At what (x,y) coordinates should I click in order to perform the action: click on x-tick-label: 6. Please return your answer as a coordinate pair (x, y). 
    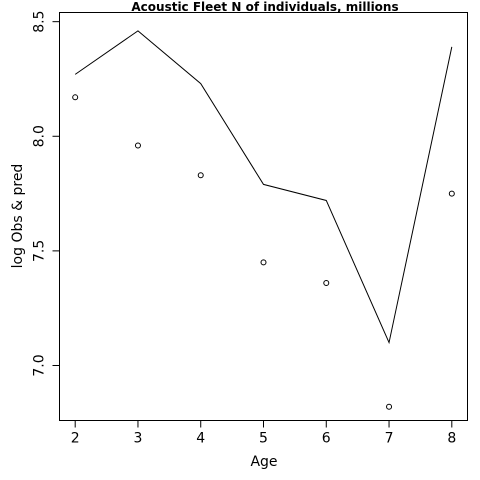
    Looking at the image, I should click on (326, 439).